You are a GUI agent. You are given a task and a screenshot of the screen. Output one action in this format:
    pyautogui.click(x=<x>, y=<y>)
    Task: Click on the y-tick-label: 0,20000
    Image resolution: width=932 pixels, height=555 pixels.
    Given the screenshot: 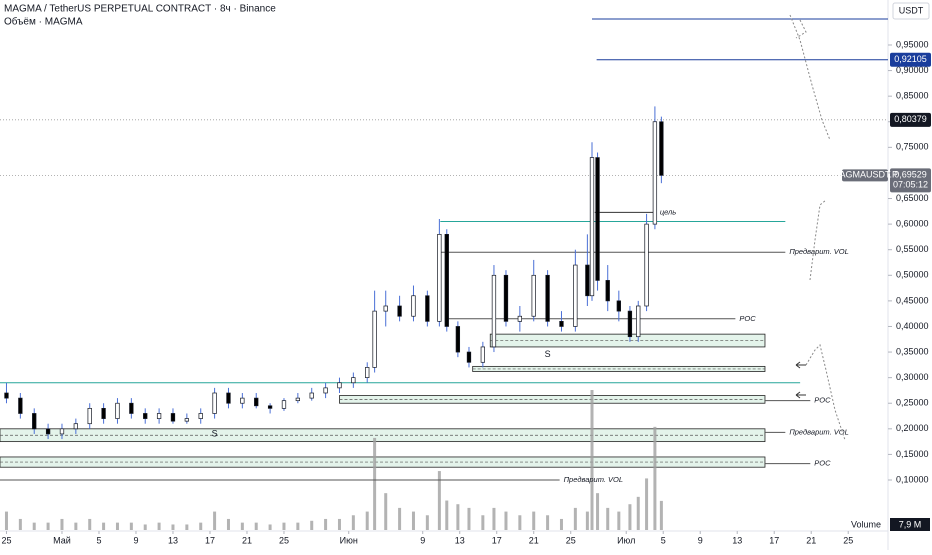 What is the action you would take?
    pyautogui.click(x=912, y=428)
    